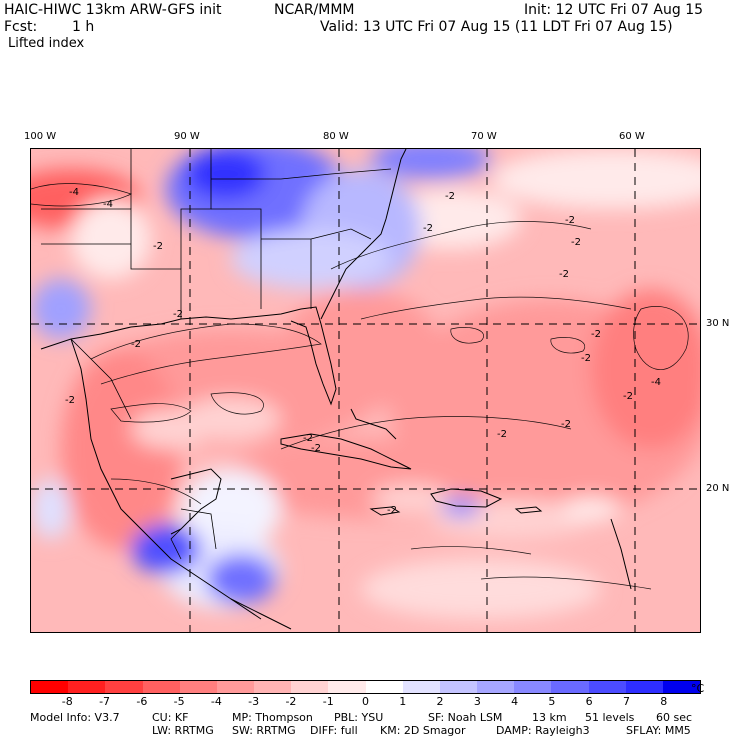  Describe the element at coordinates (403, 701) in the screenshot. I see `colorbar-tick-label: 1` at that location.